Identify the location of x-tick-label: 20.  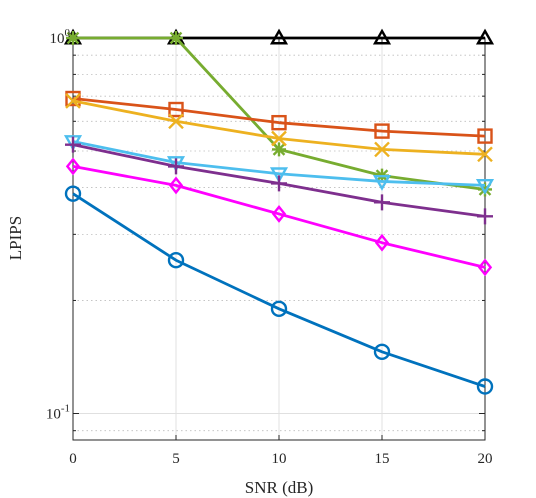
(485, 459).